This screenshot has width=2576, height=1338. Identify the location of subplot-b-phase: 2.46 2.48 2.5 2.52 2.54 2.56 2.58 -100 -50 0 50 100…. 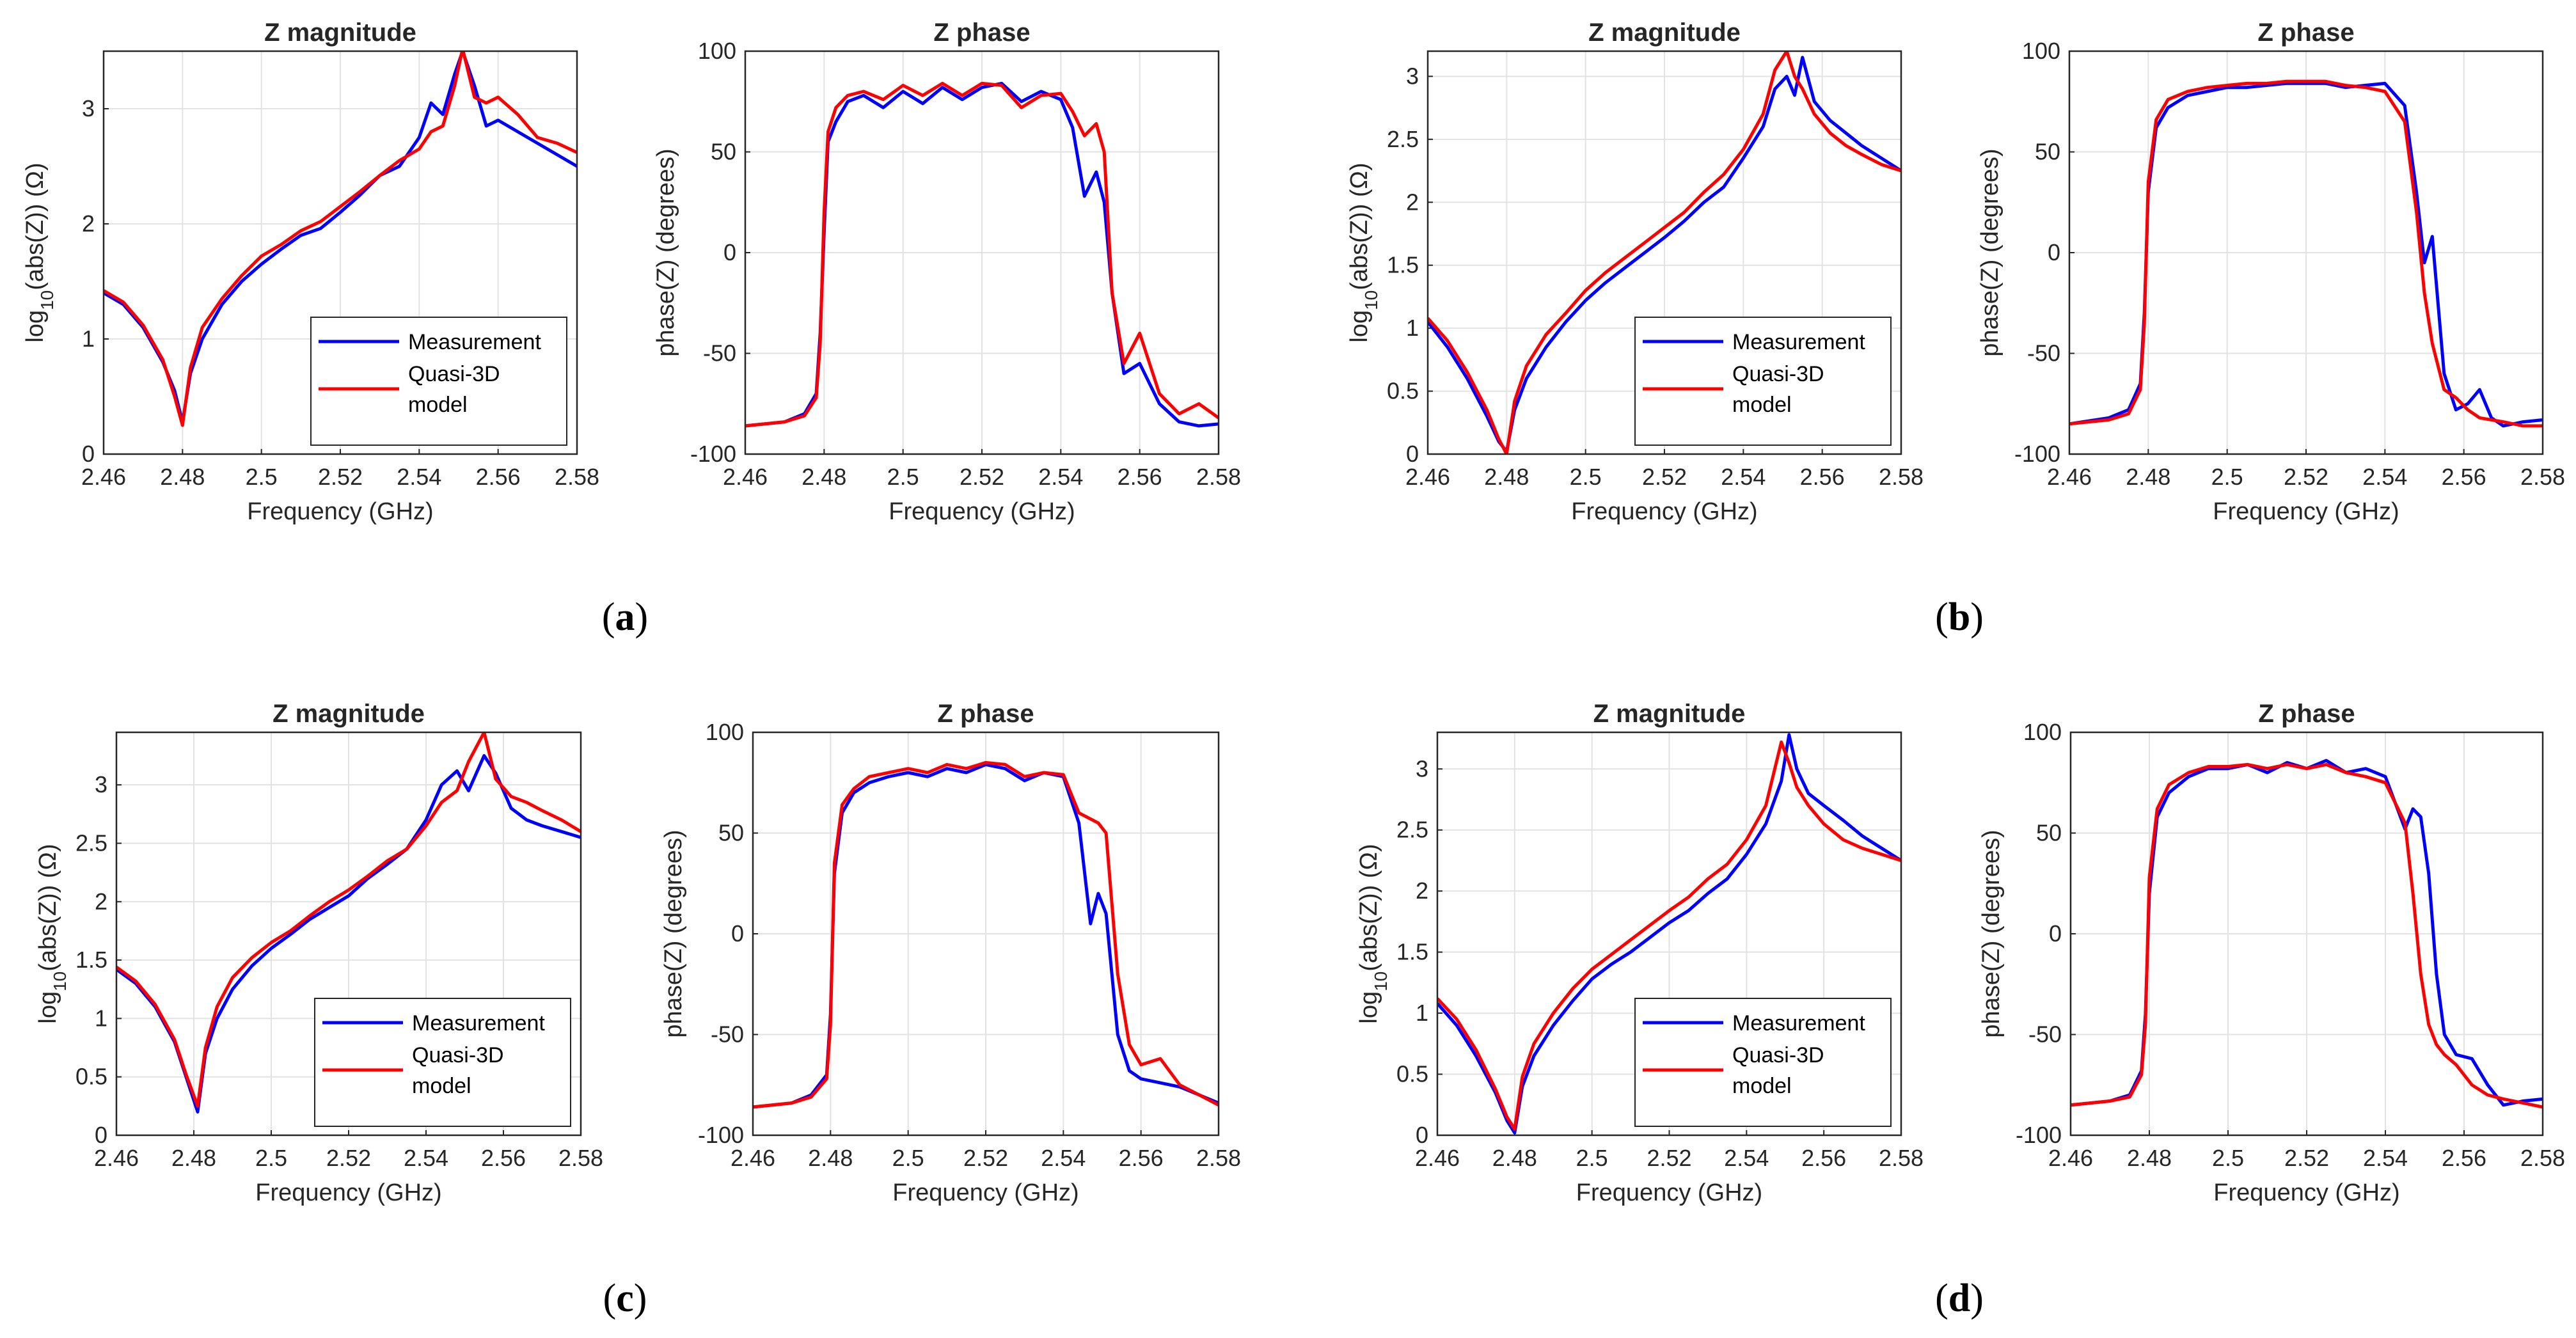
(2271, 272).